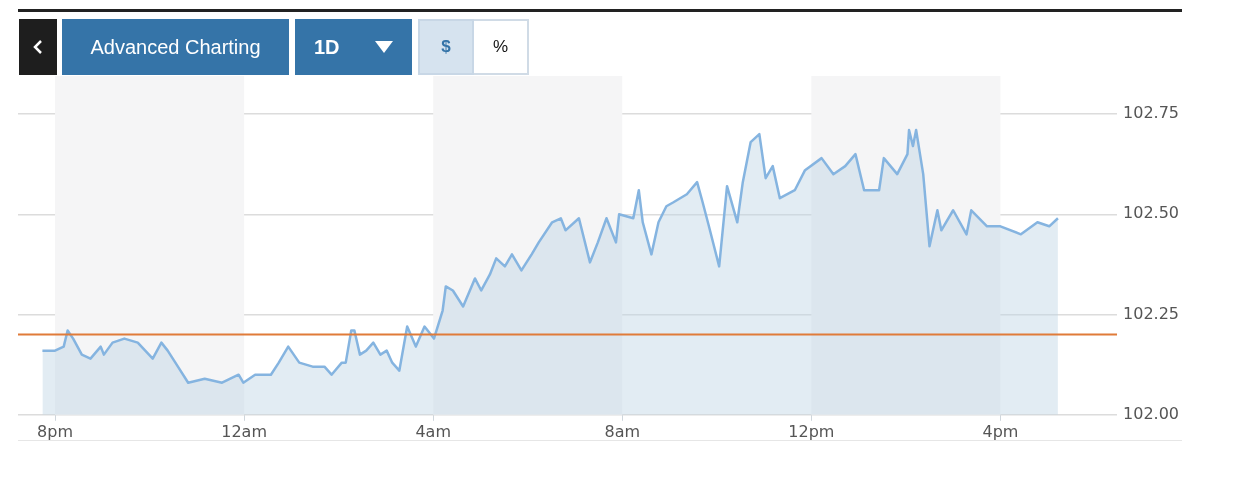  Describe the element at coordinates (1151, 413) in the screenshot. I see `y-tick-label: 102.00` at that location.